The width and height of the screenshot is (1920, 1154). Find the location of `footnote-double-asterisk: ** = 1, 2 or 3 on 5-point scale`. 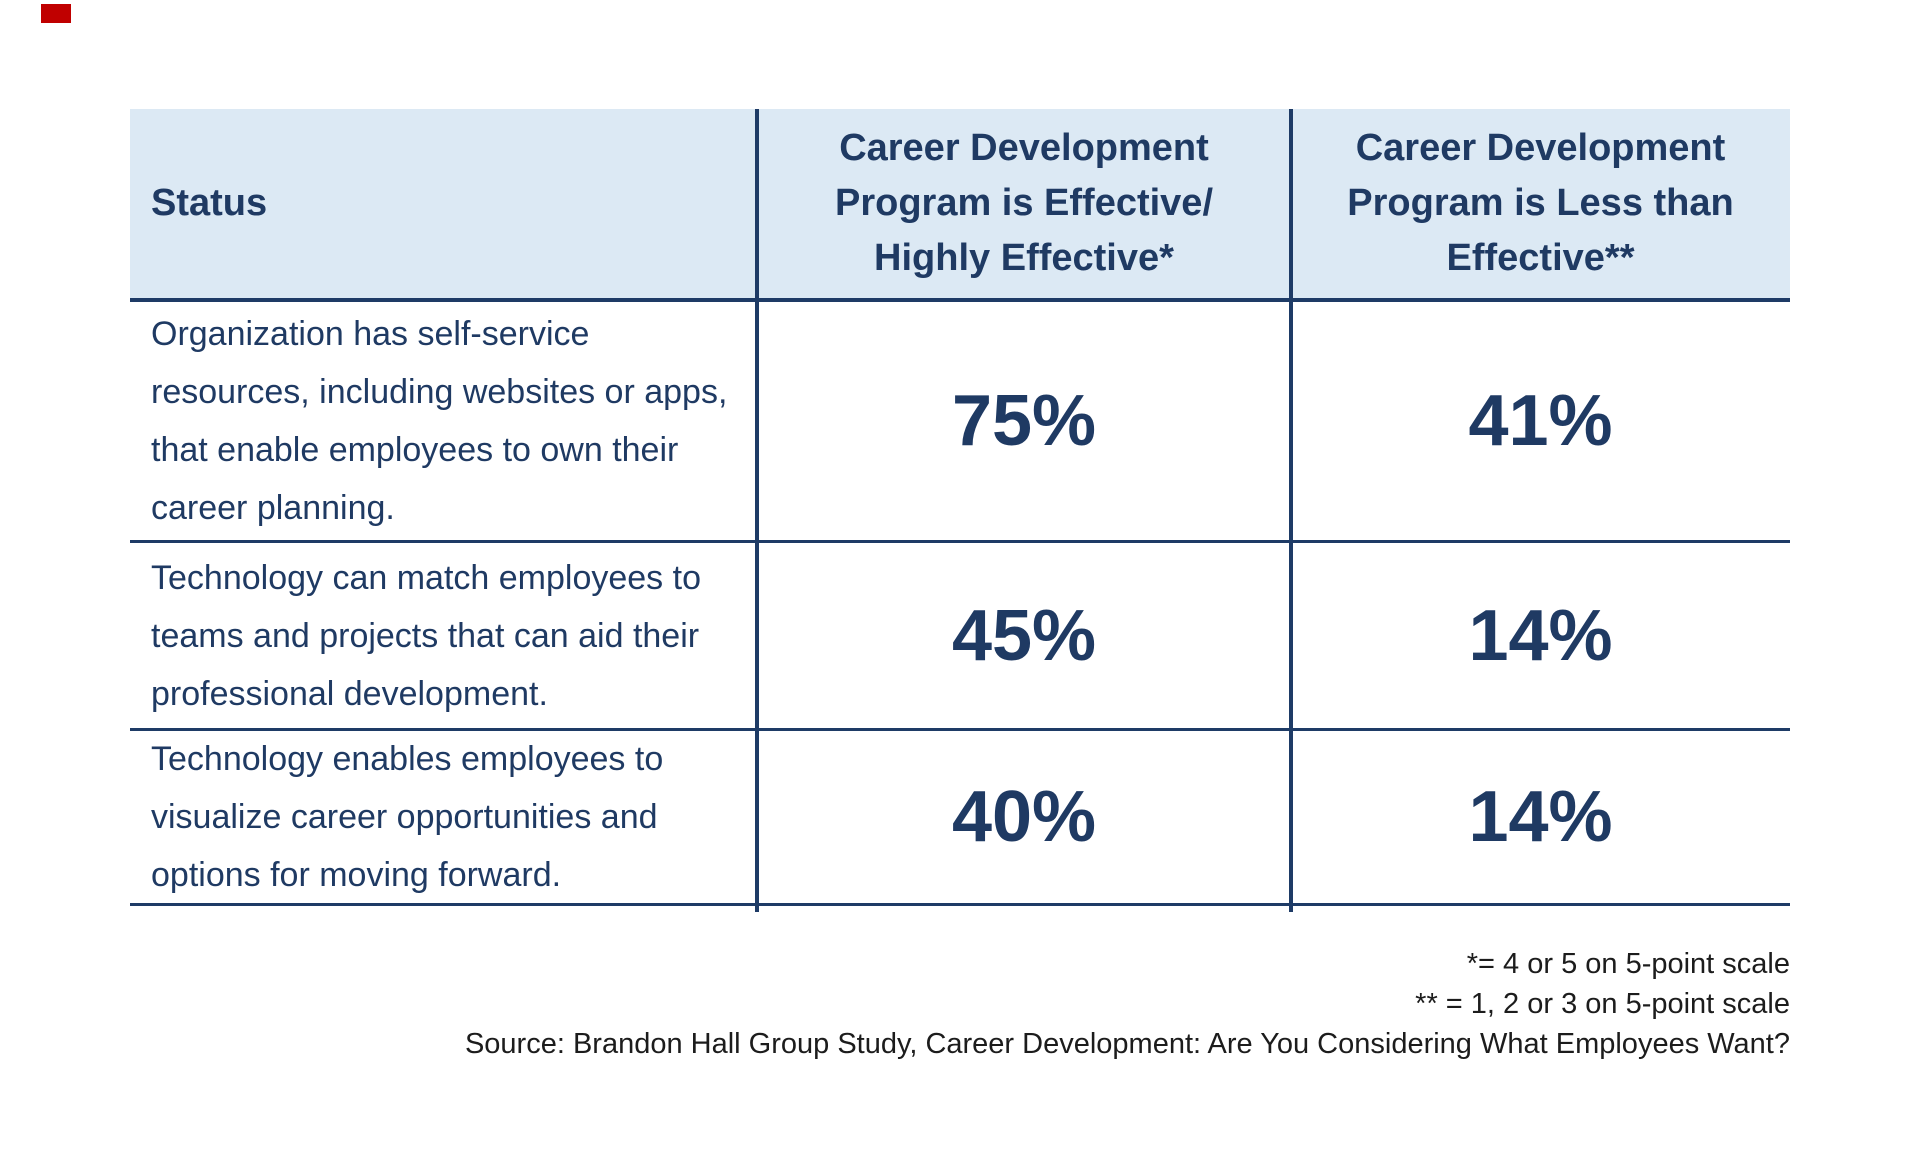

footnote-double-asterisk: ** = 1, 2 or 3 on 5-point scale is located at coordinates (1602, 1004).